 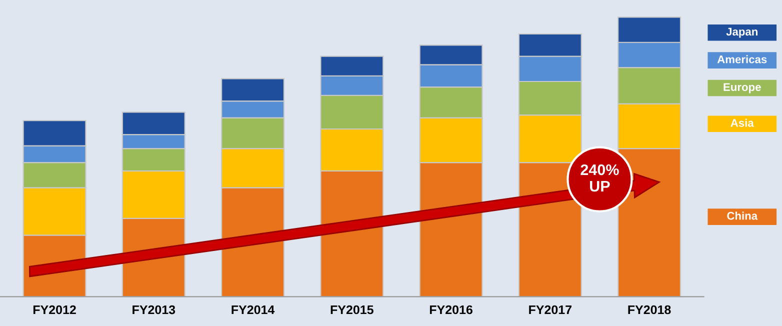 I want to click on x-tick-label: FY2013, so click(x=154, y=309).